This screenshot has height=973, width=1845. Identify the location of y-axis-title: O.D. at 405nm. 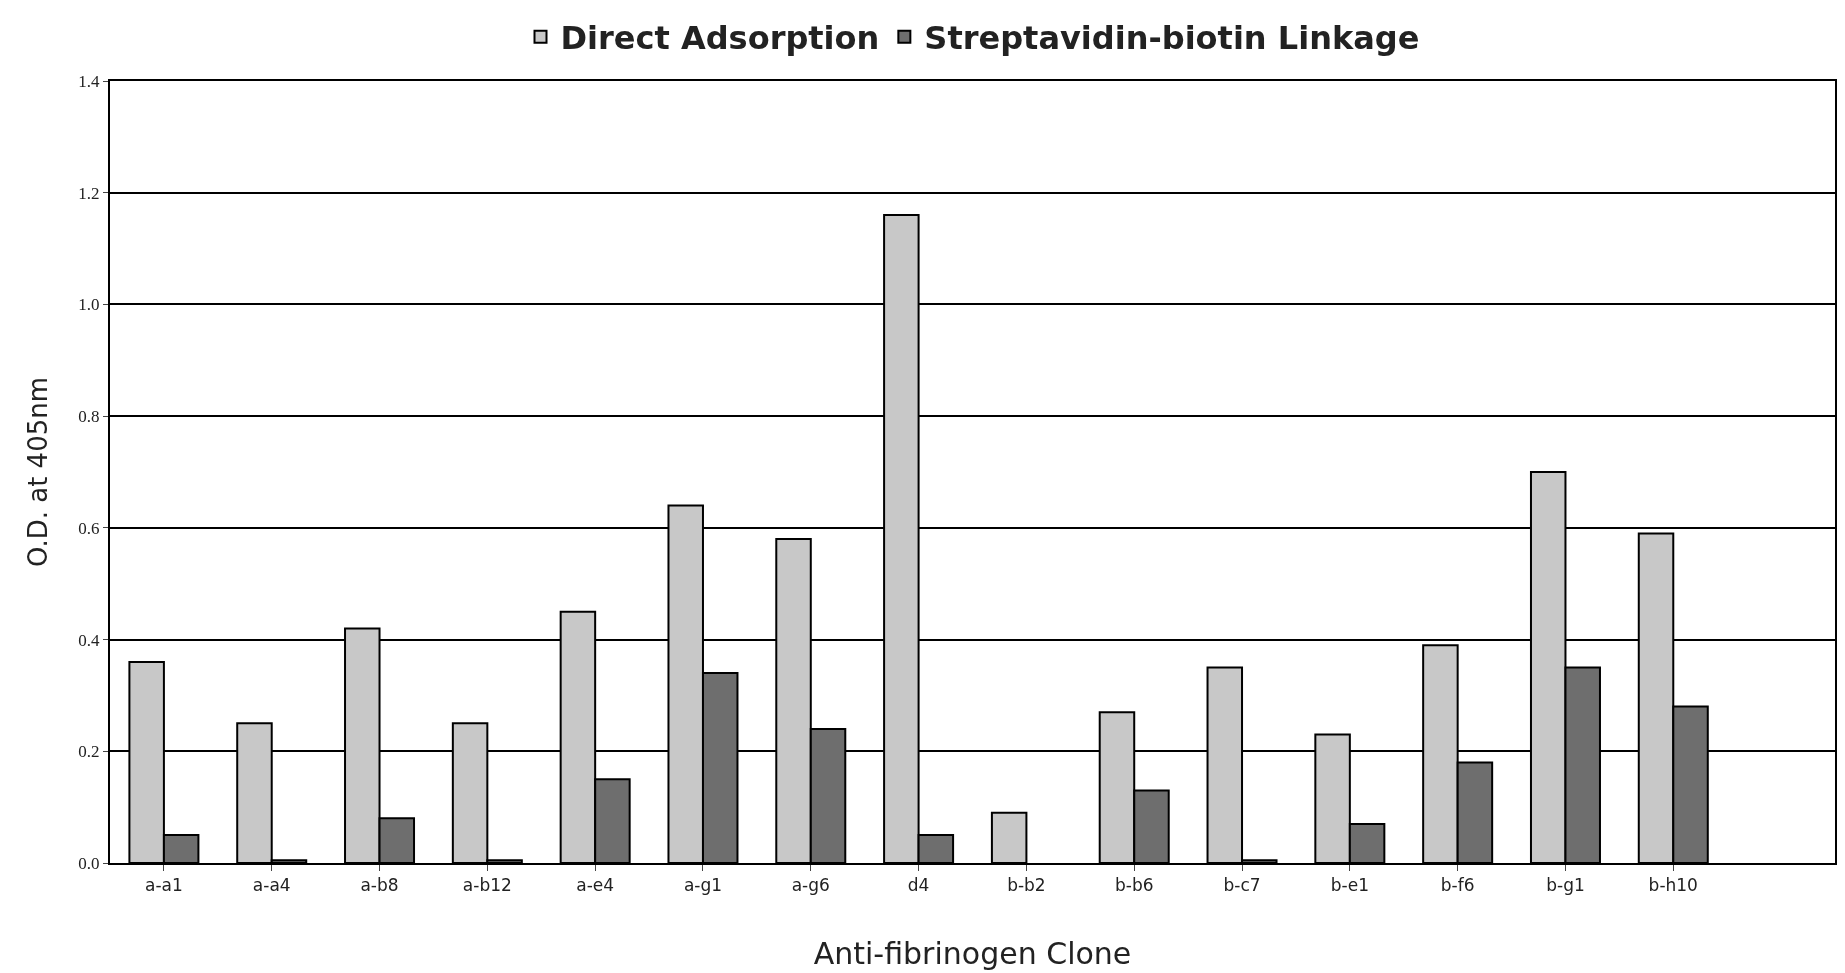
(38, 472).